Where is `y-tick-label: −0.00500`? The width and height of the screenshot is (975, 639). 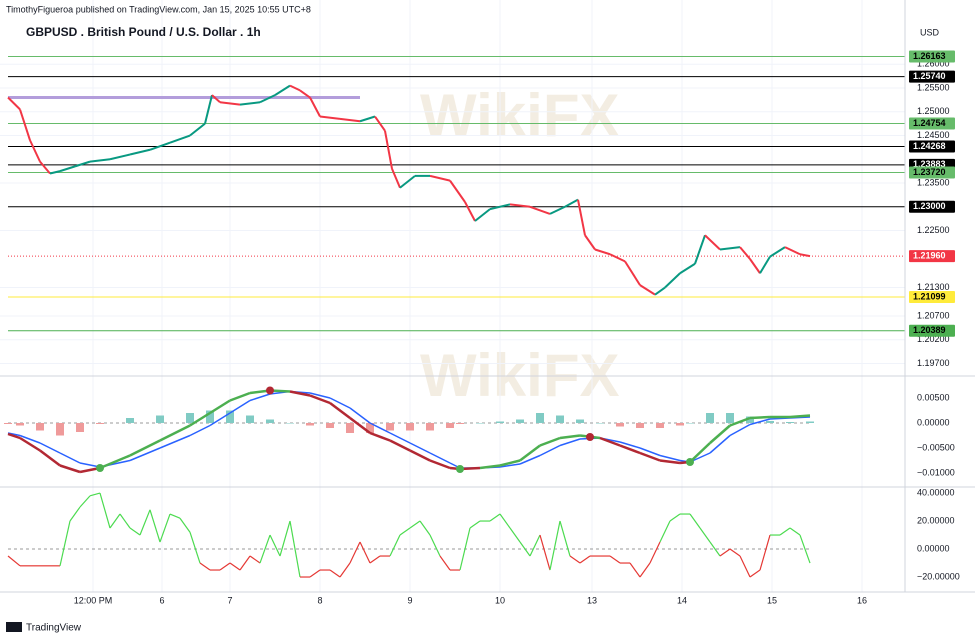 y-tick-label: −0.00500 is located at coordinates (936, 447).